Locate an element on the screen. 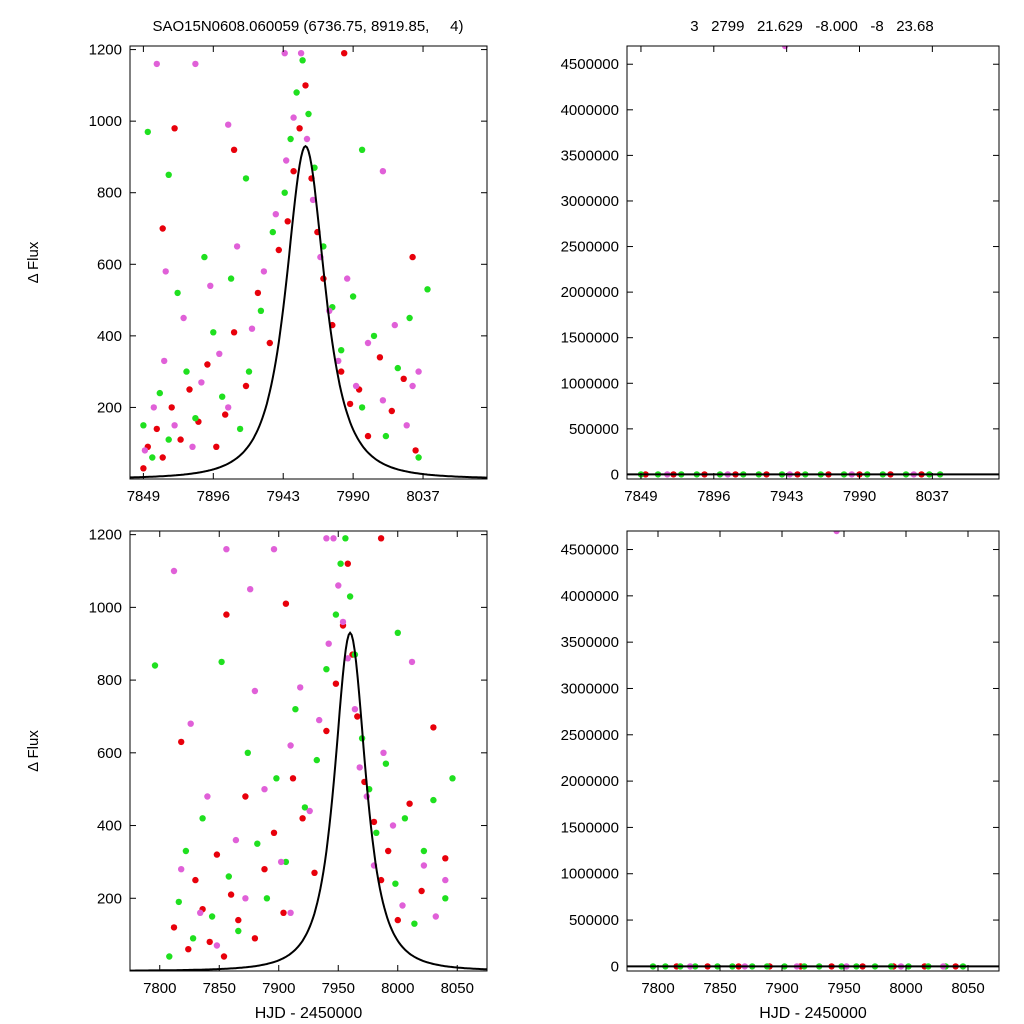 The image size is (1024, 1024). y-tick-label: 1000 is located at coordinates (105, 121).